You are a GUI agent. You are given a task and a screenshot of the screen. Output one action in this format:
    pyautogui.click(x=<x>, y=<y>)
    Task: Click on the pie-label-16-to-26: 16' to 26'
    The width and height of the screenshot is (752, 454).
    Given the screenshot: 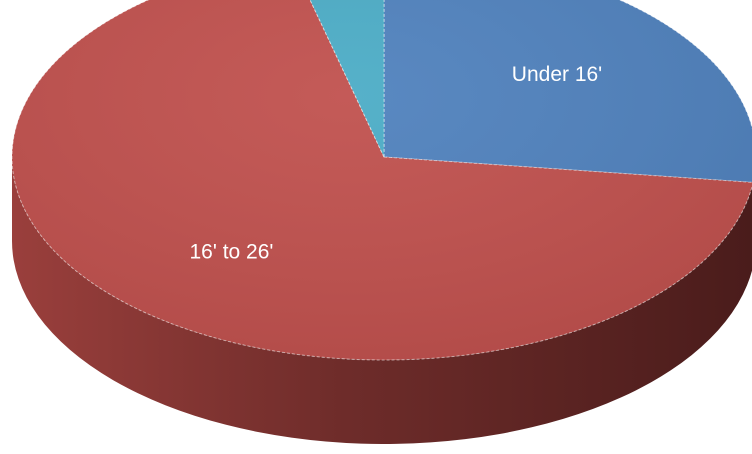 What is the action you would take?
    pyautogui.click(x=232, y=251)
    